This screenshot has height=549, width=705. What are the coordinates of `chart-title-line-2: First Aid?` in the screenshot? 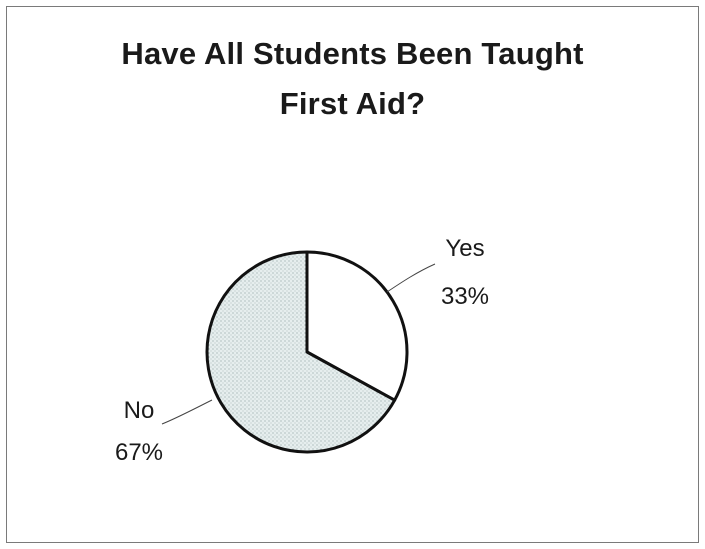 It's located at (352, 103).